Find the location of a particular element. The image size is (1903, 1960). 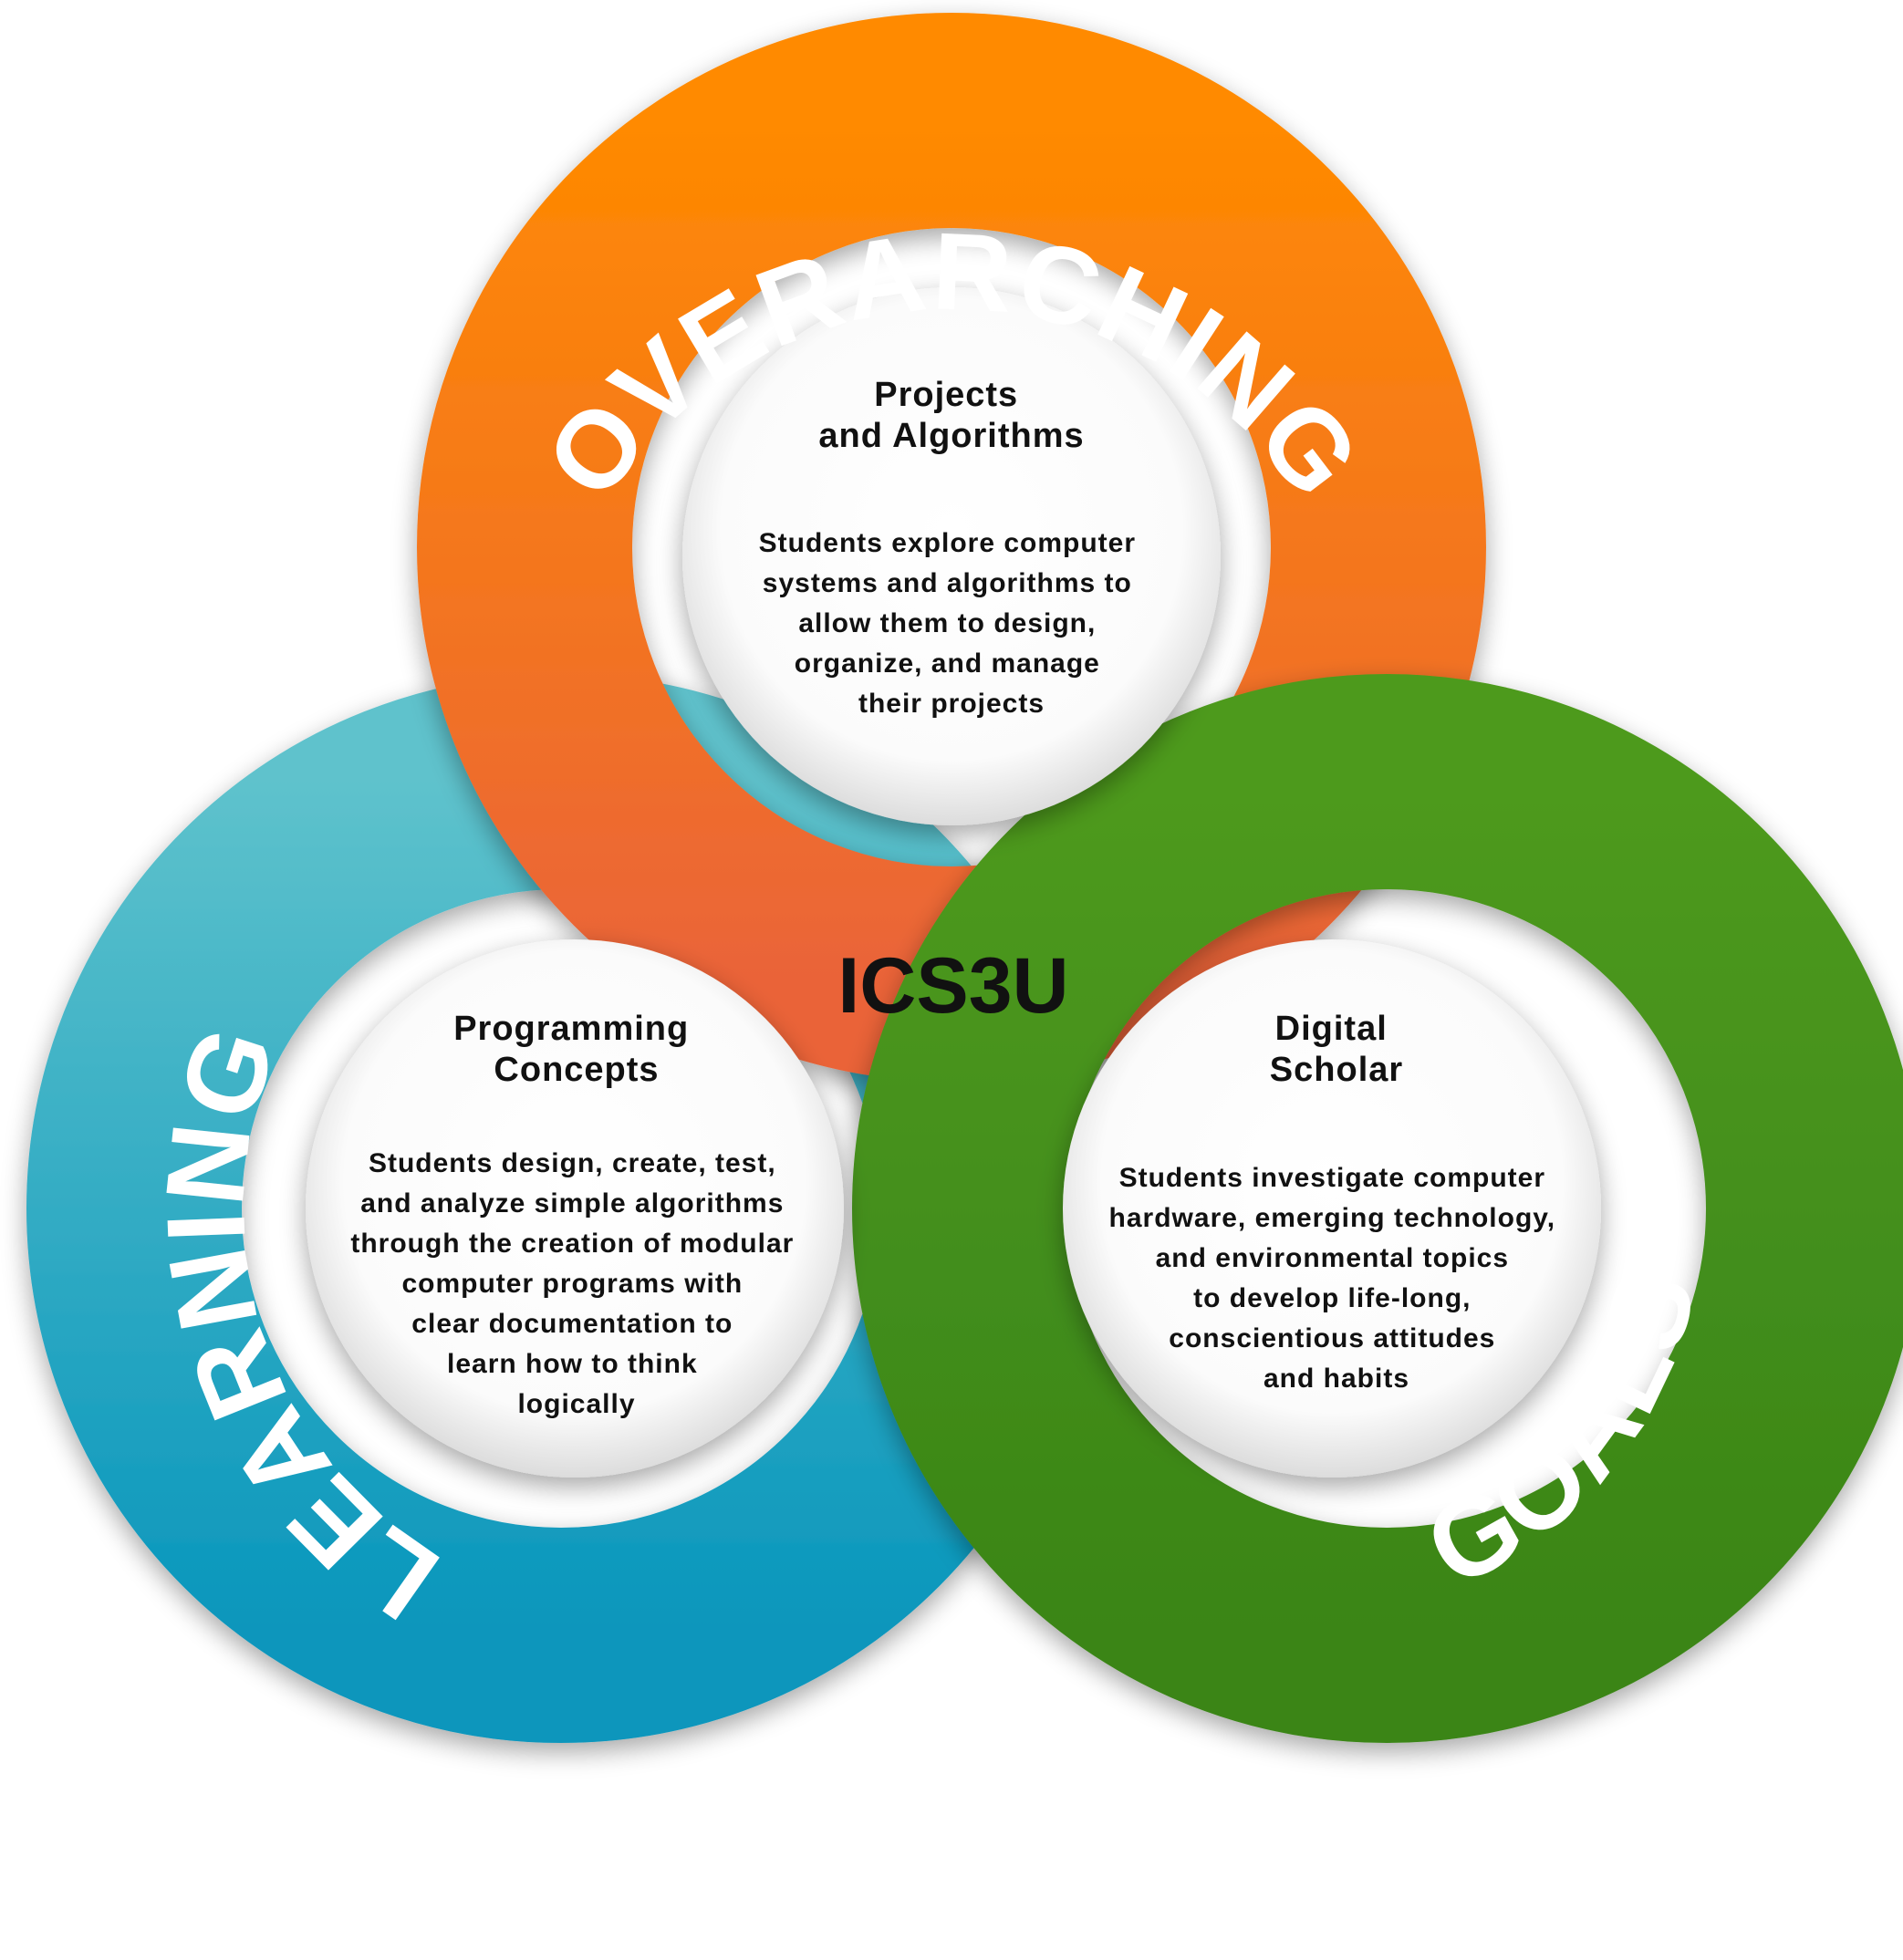

card-left-body-line: computer programs with is located at coordinates (572, 1284).